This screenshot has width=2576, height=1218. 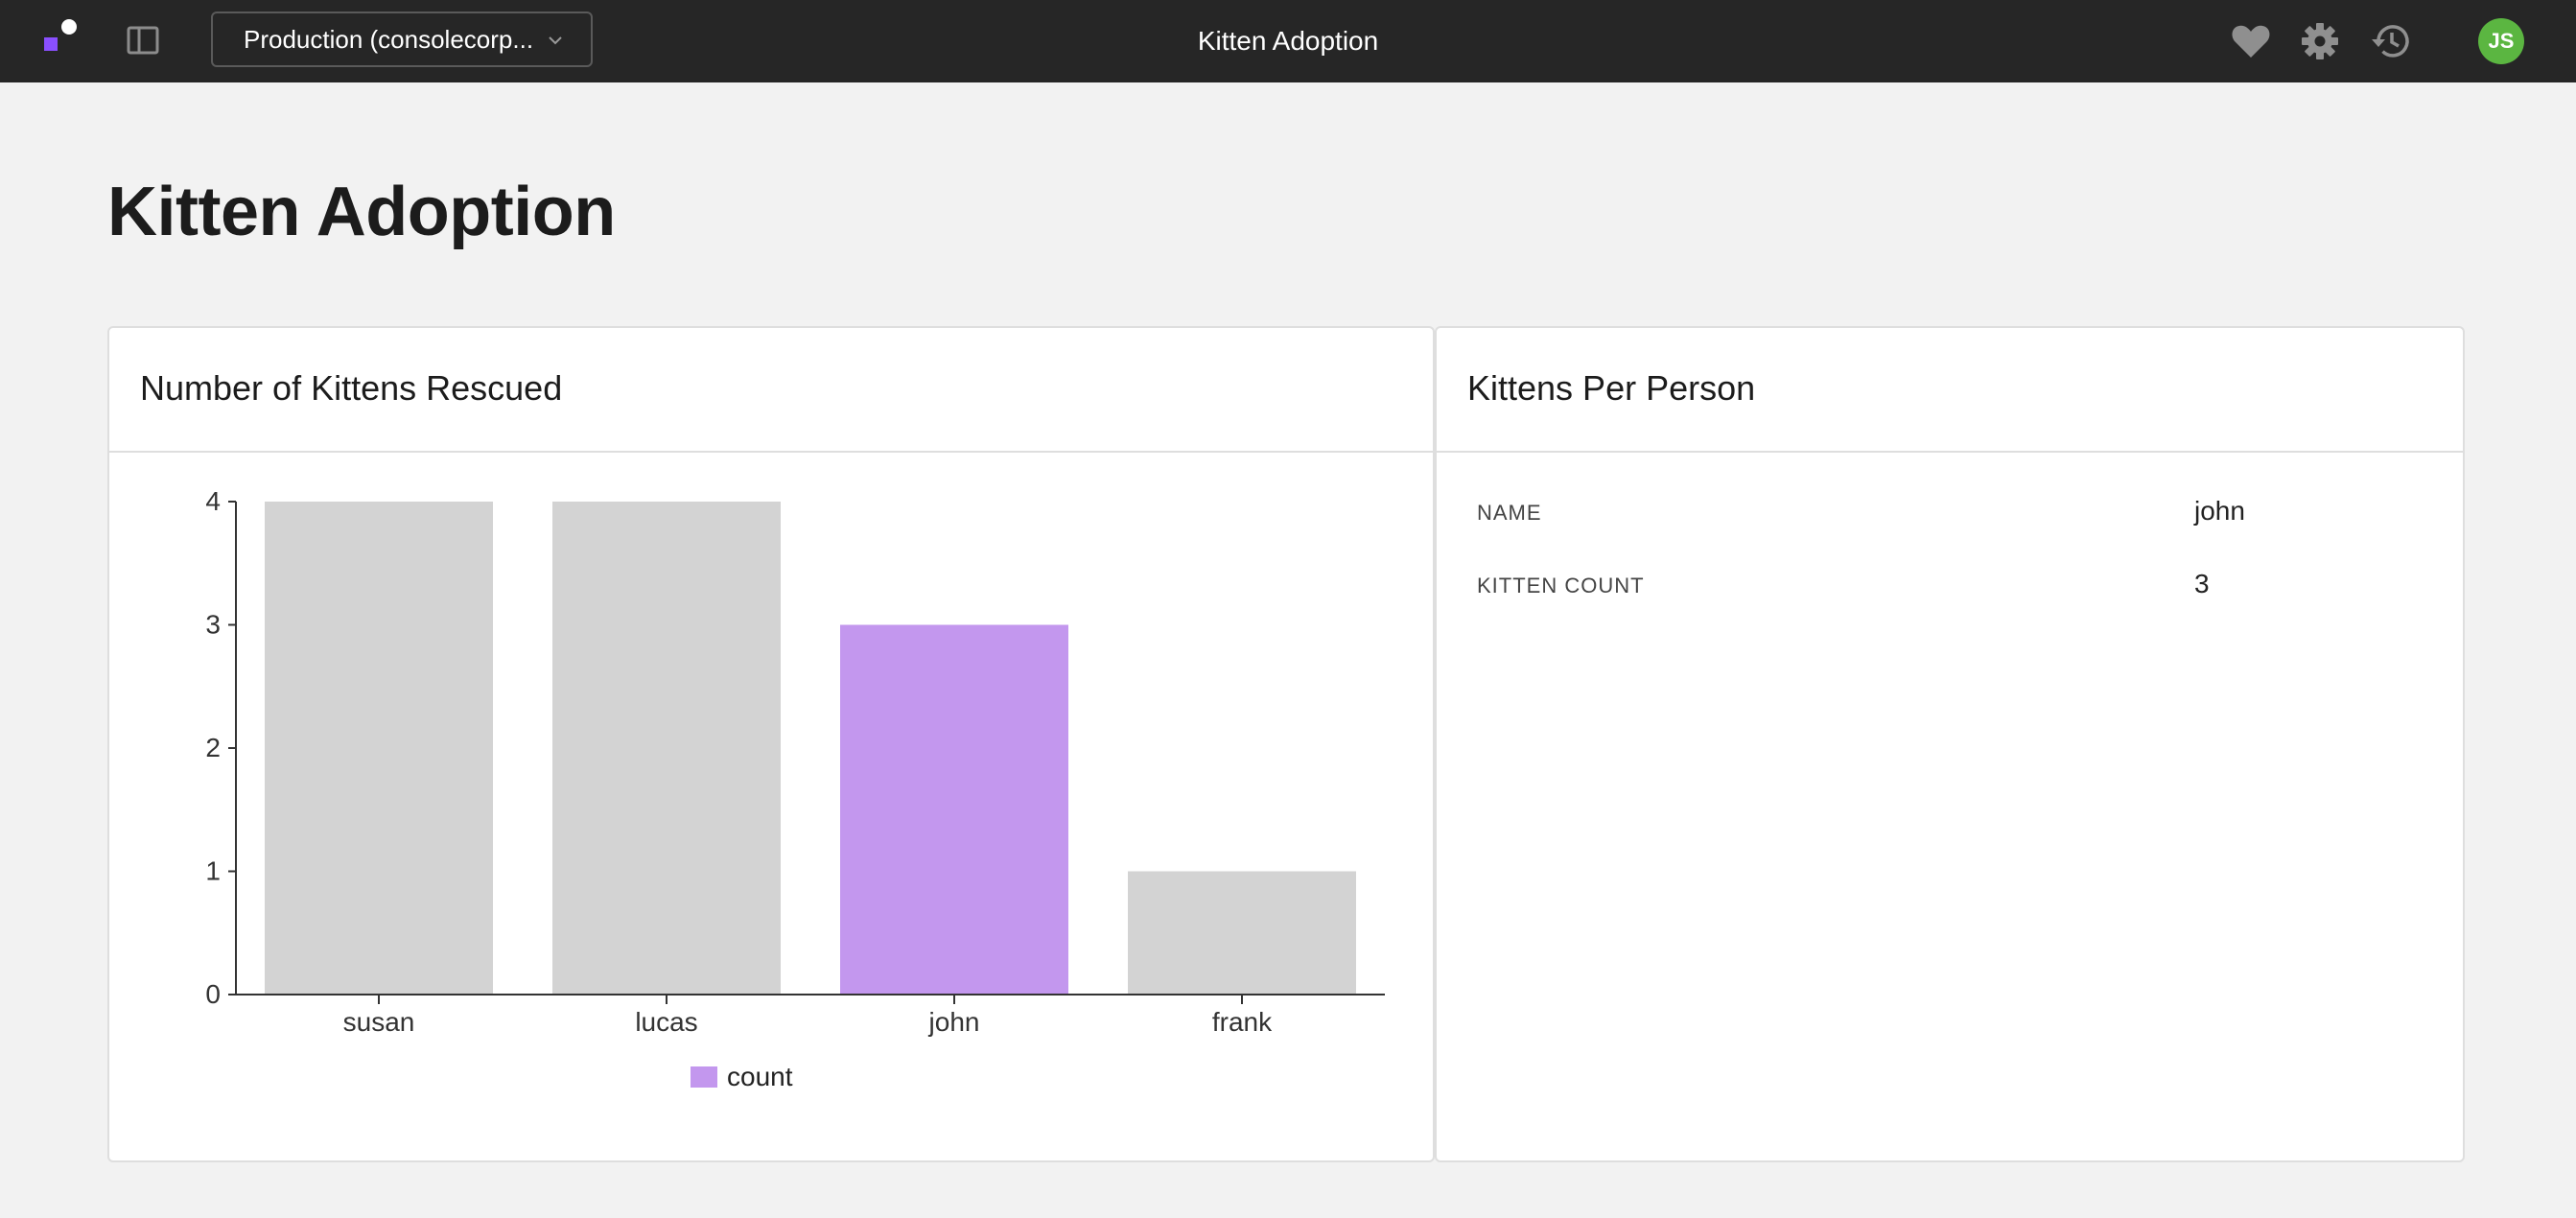 What do you see at coordinates (954, 809) in the screenshot?
I see `bar-john` at bounding box center [954, 809].